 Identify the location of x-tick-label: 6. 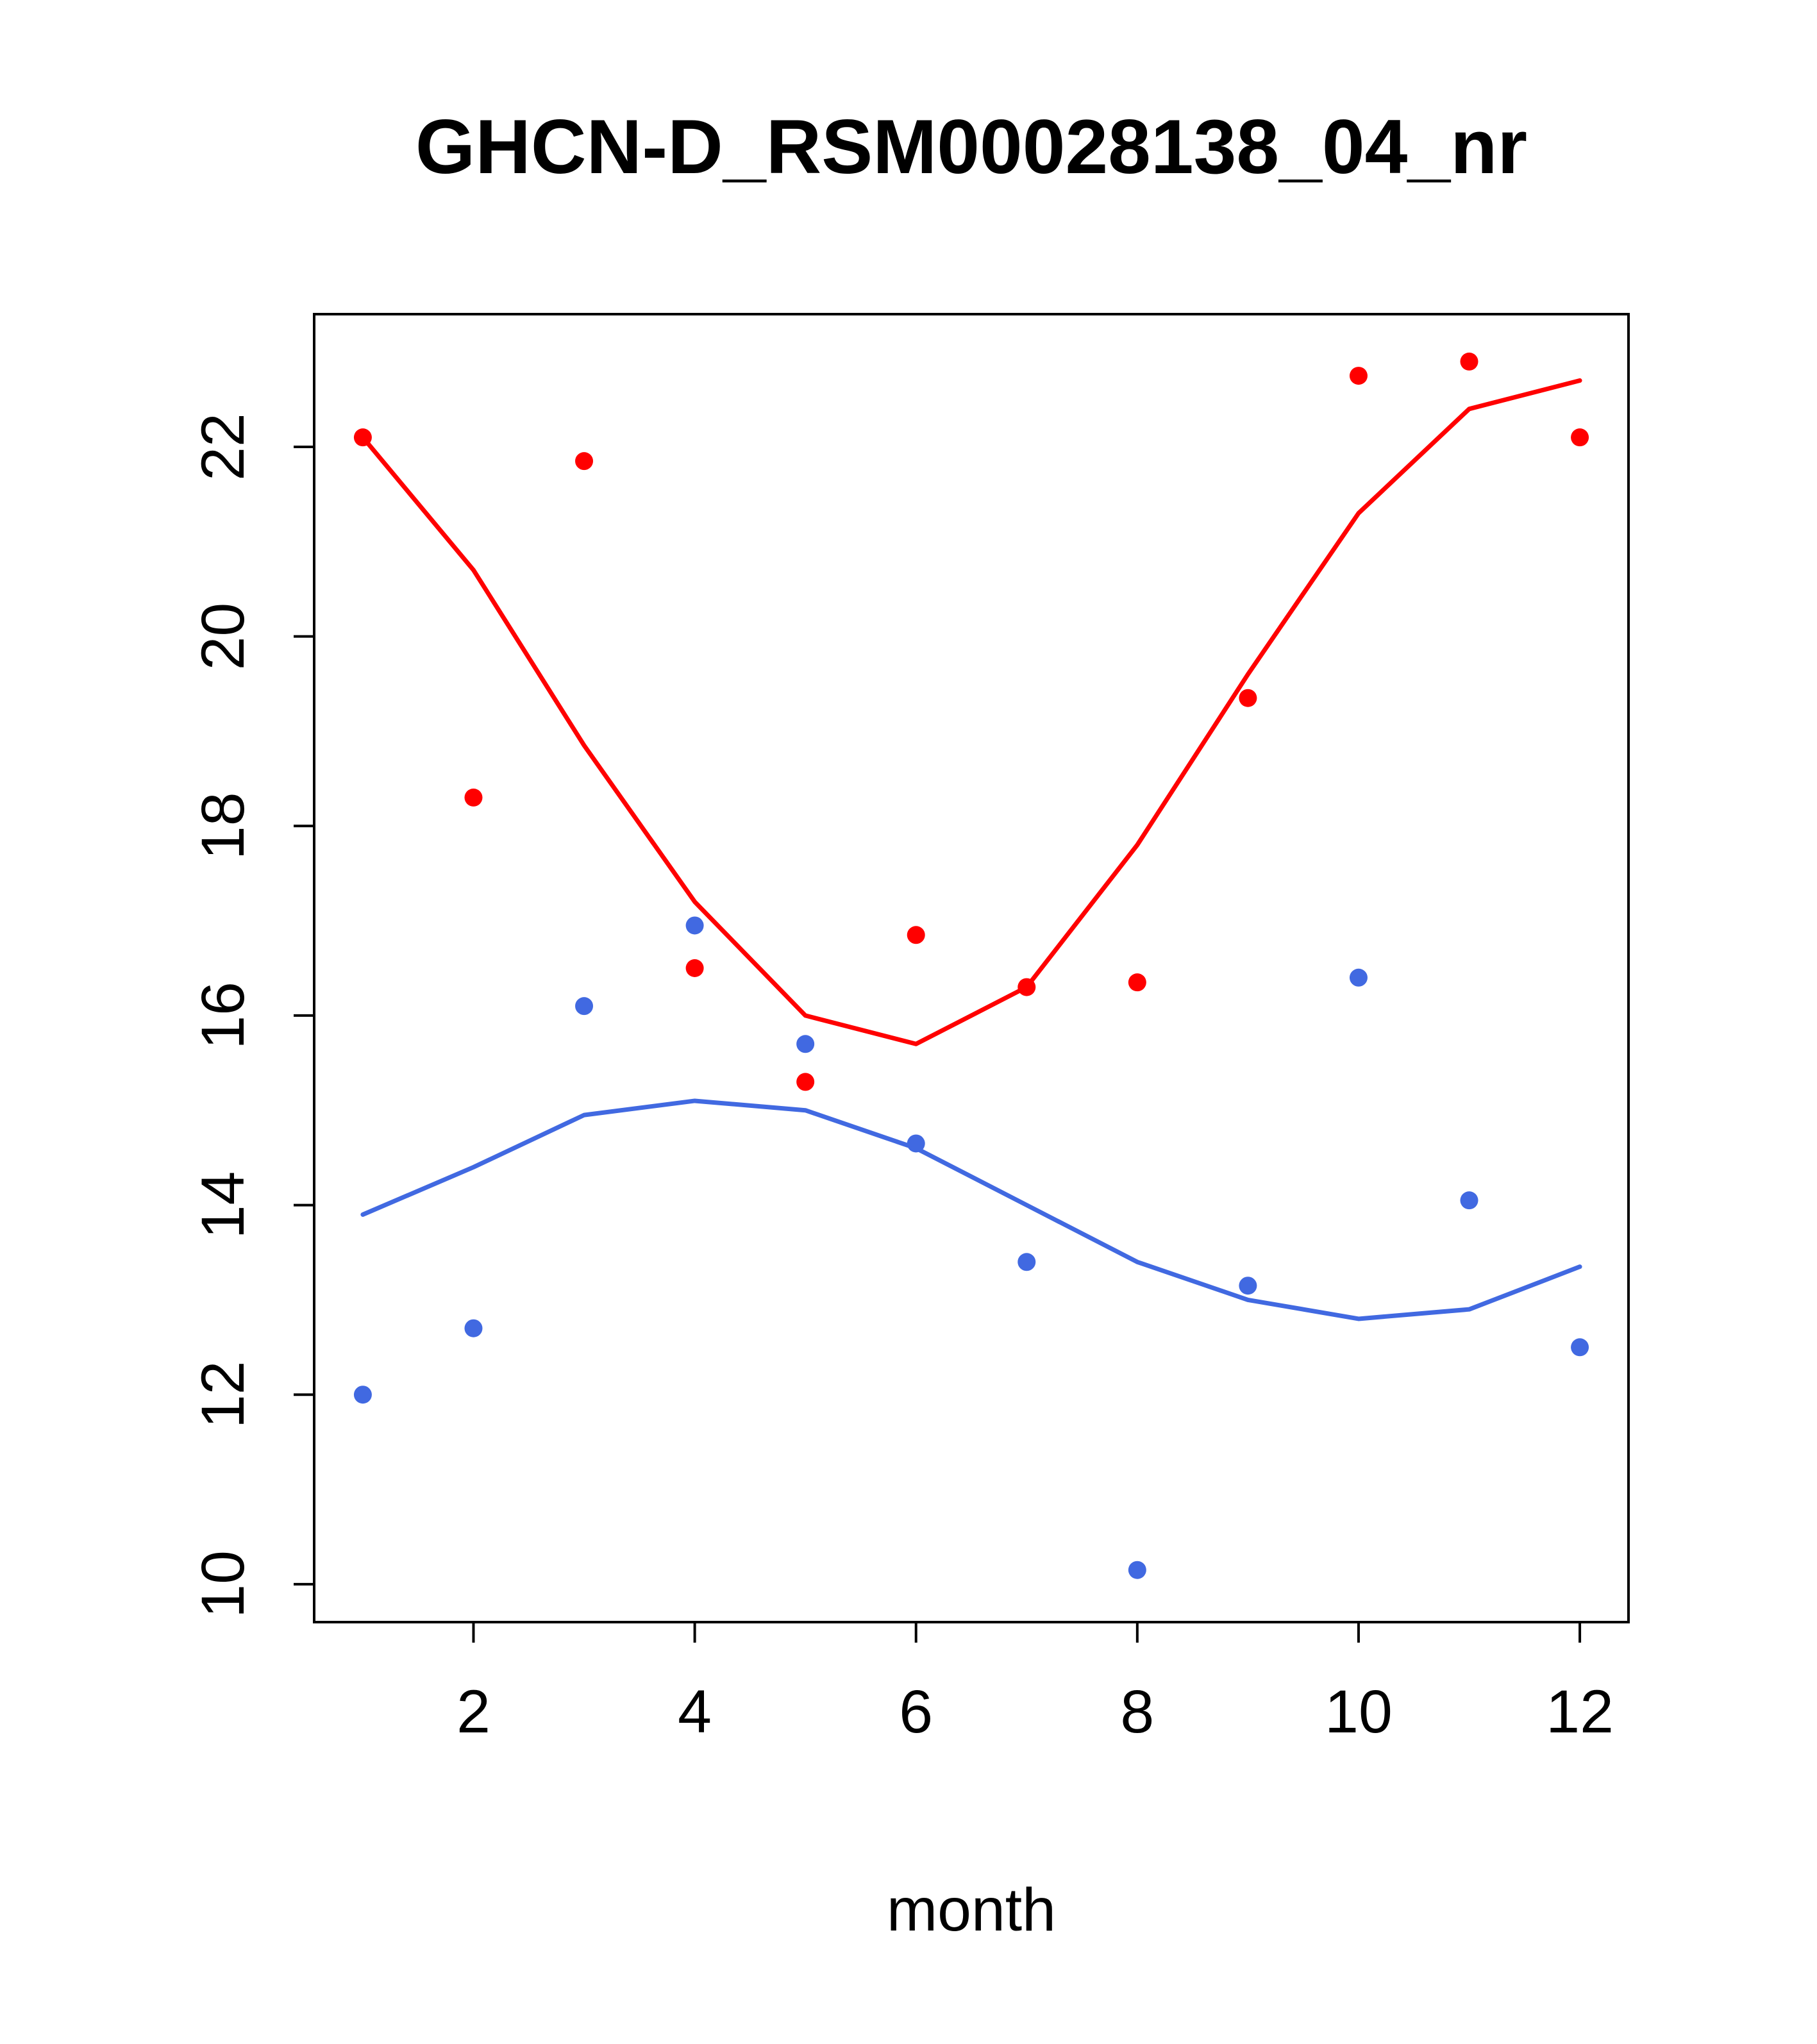
(916, 1712).